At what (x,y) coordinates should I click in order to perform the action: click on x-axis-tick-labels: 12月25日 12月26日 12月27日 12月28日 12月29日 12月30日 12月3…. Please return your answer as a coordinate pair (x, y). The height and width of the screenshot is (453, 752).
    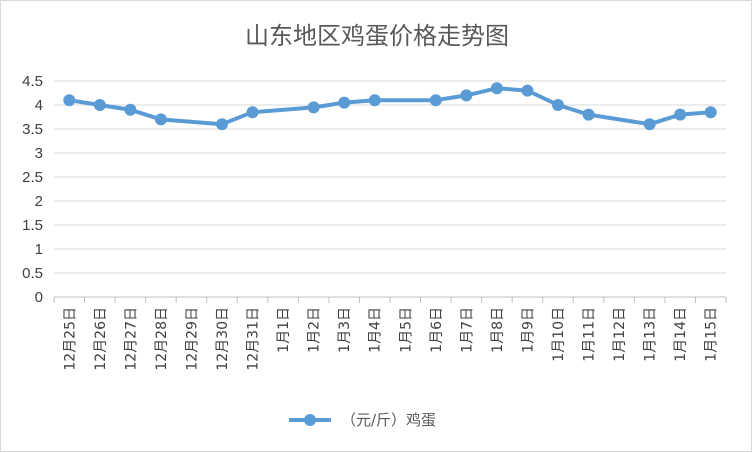
    Looking at the image, I should click on (390, 339).